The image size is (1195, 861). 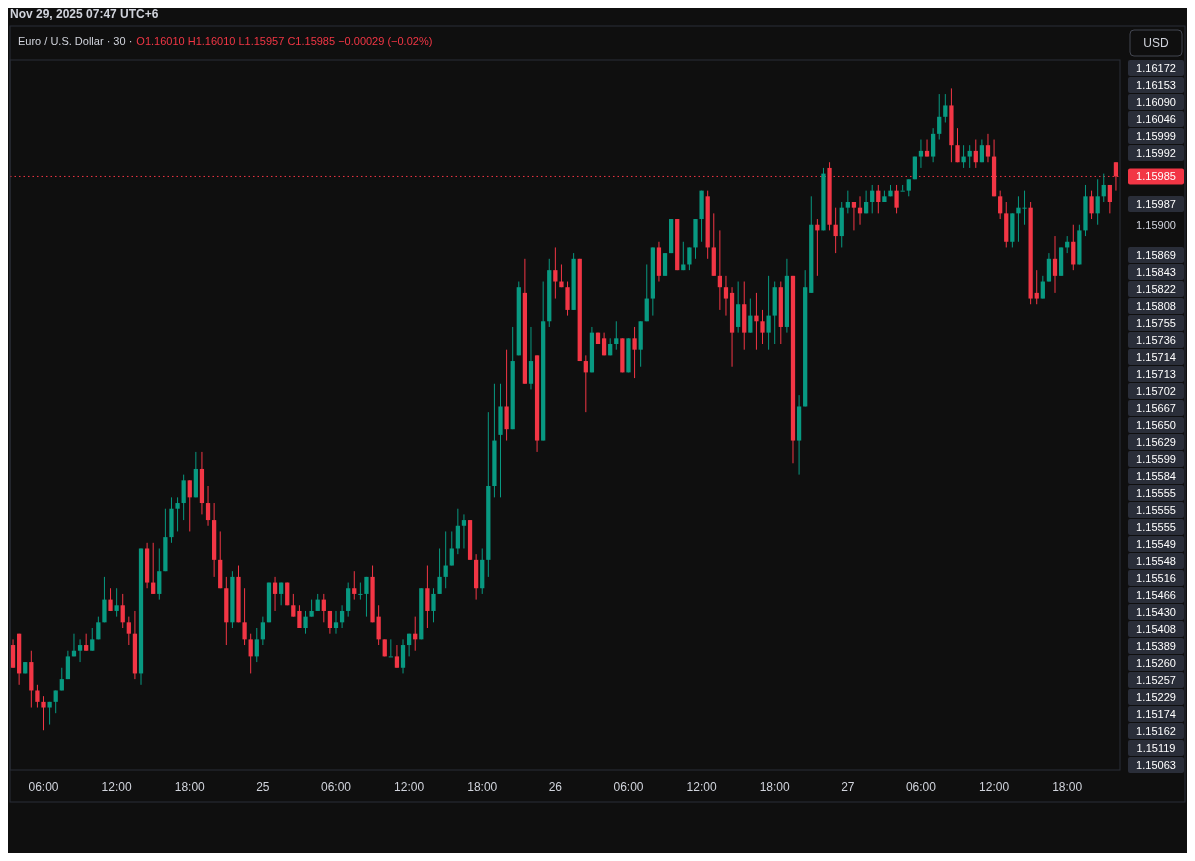 I want to click on x-tick-label: 26, so click(x=555, y=787).